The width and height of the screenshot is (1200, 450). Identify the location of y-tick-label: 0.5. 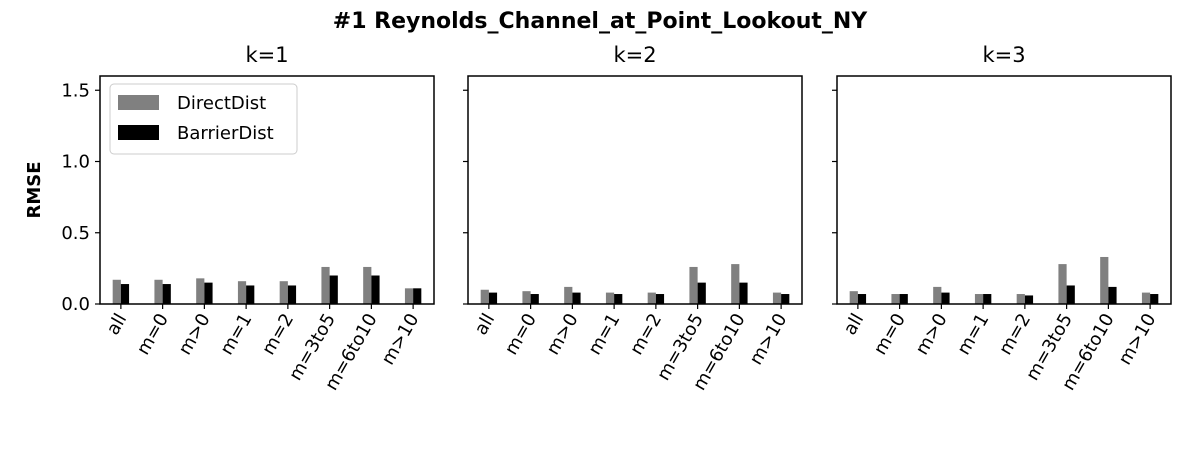
(75, 233).